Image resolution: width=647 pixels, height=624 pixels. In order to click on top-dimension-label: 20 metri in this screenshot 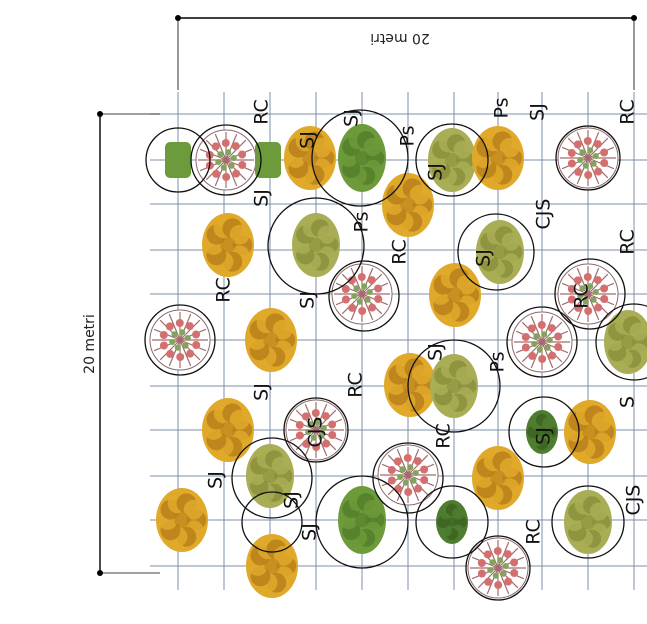, I will do `click(400, 38)`.